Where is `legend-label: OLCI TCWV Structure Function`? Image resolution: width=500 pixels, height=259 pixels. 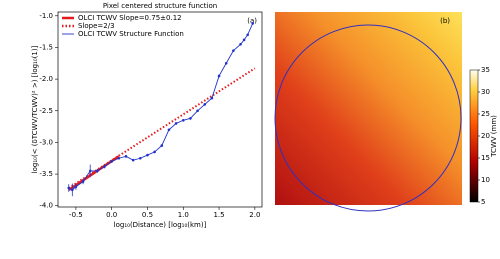 legend-label: OLCI TCWV Structure Function is located at coordinates (131, 34).